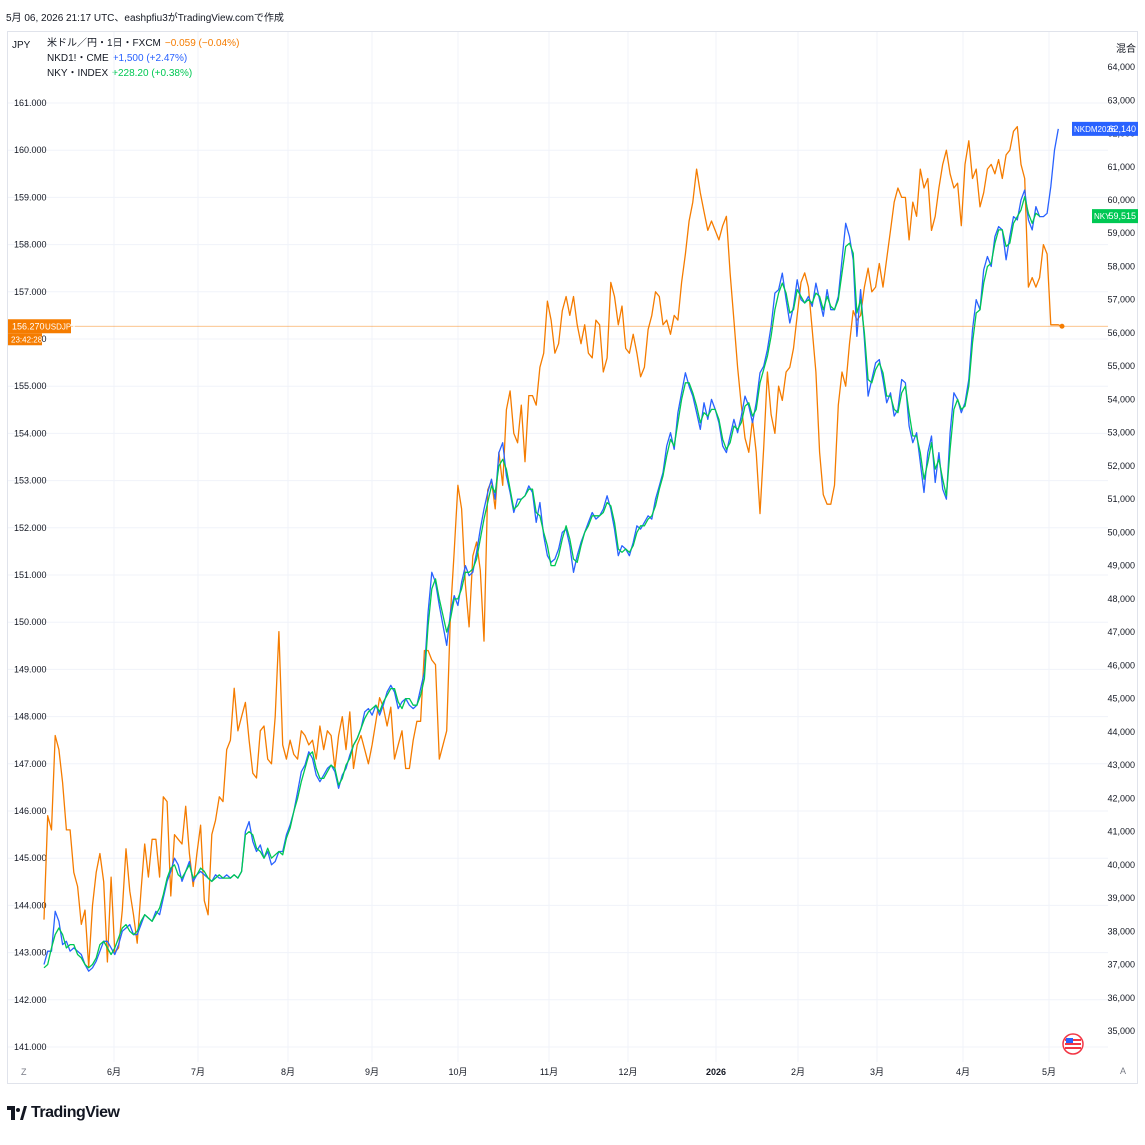 This screenshot has width=1145, height=1145. Describe the element at coordinates (1126, 49) in the screenshot. I see `right-scale-mode-label: 混合` at that location.